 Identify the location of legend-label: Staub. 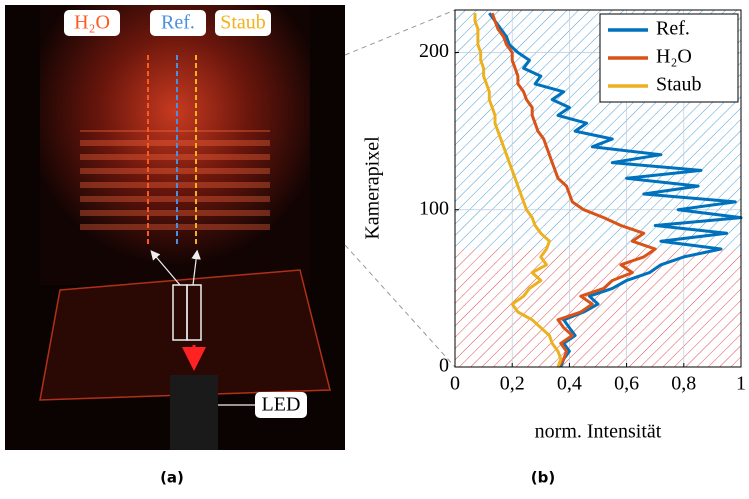
(679, 85).